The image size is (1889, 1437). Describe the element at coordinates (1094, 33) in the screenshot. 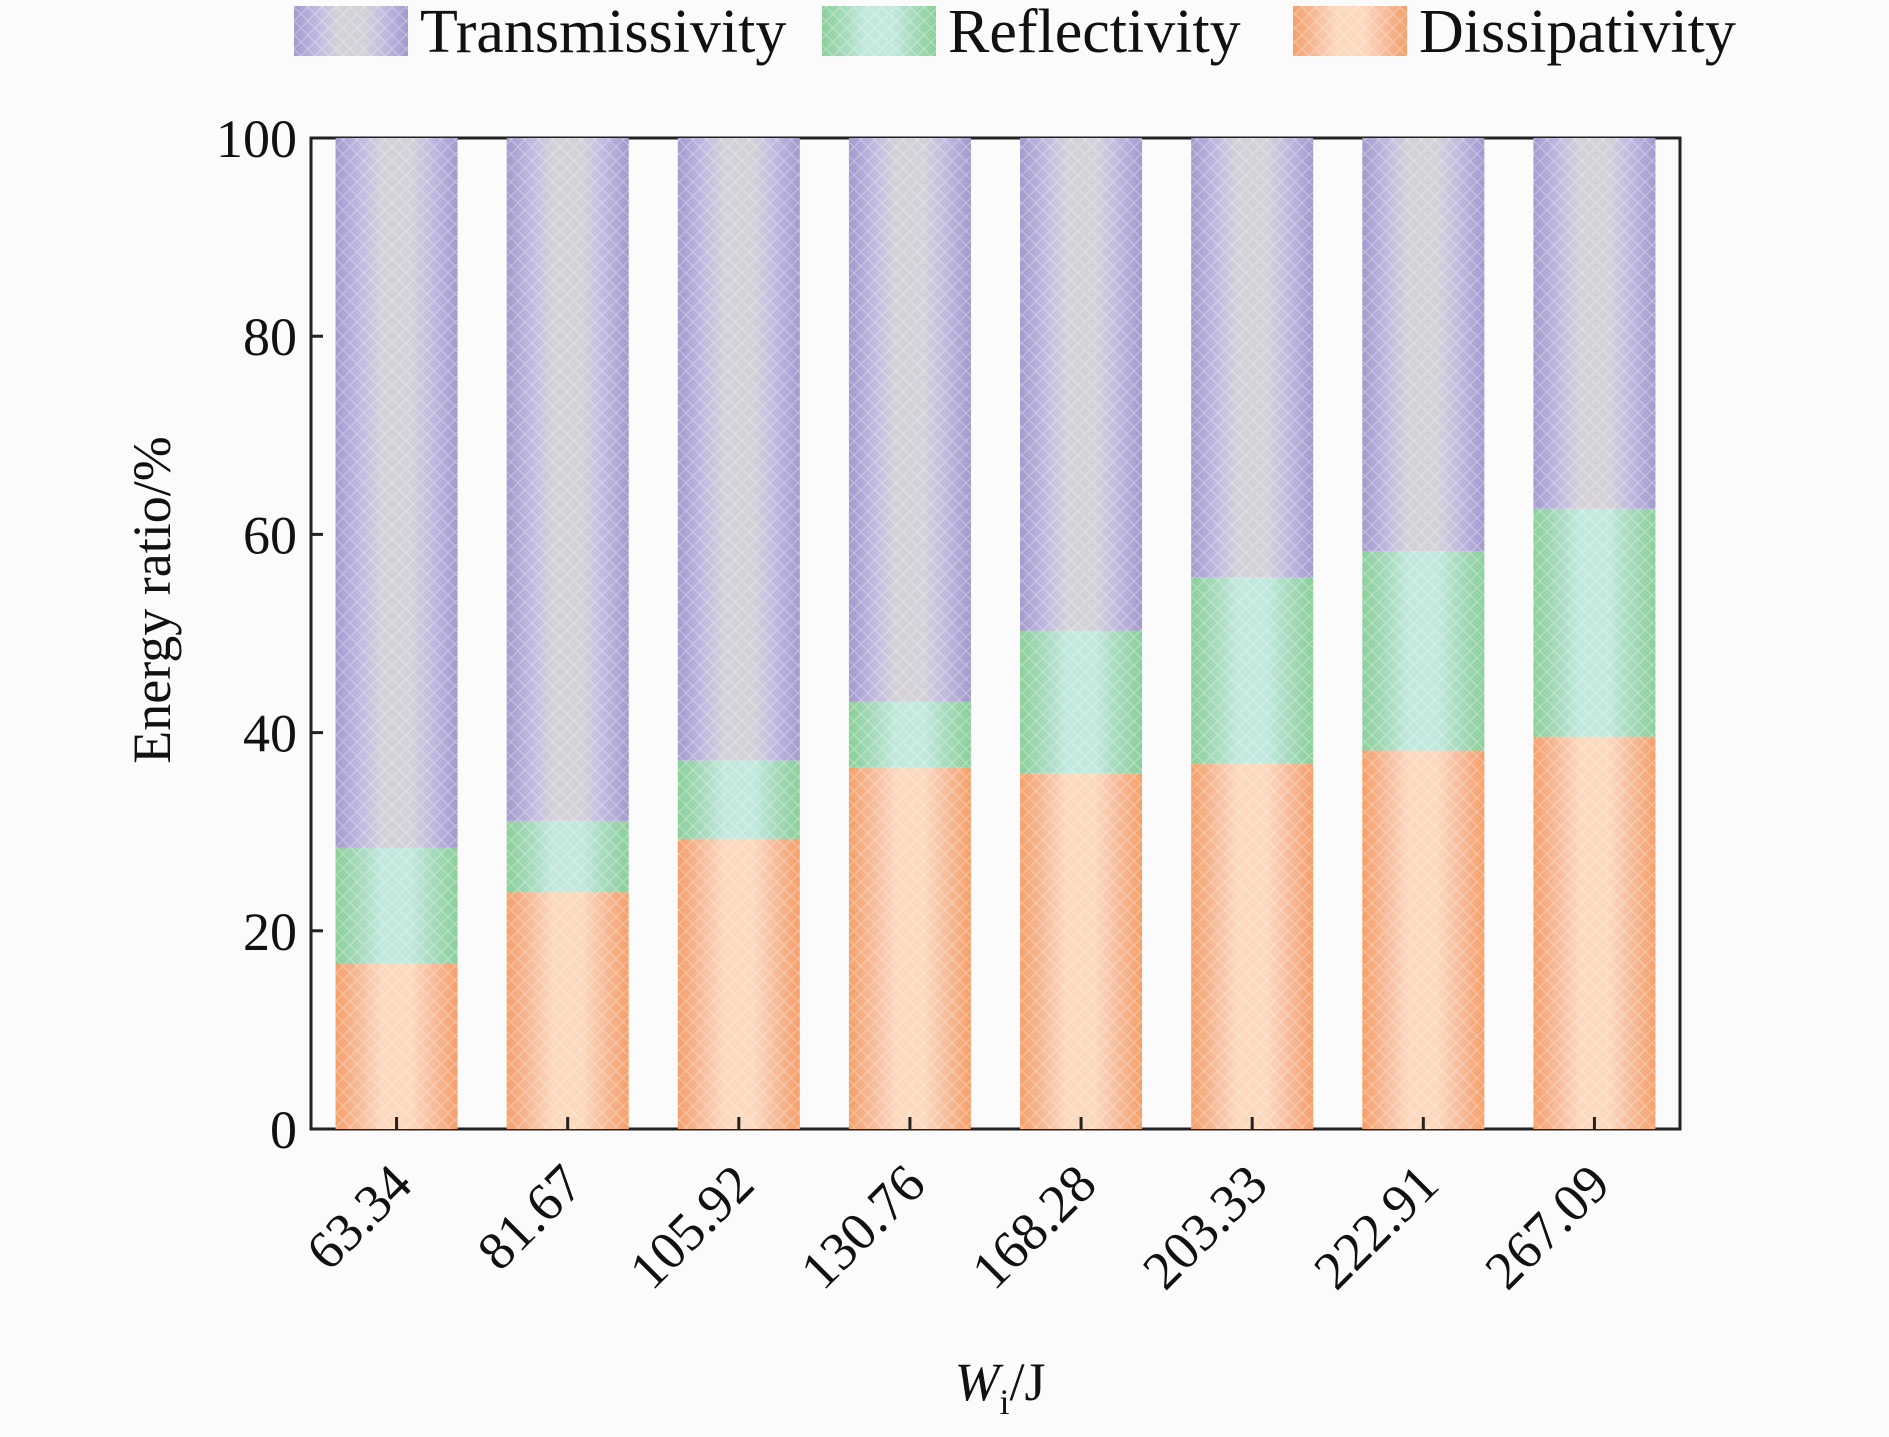

I see `legend-label-reflectivity: Reflectivity` at that location.